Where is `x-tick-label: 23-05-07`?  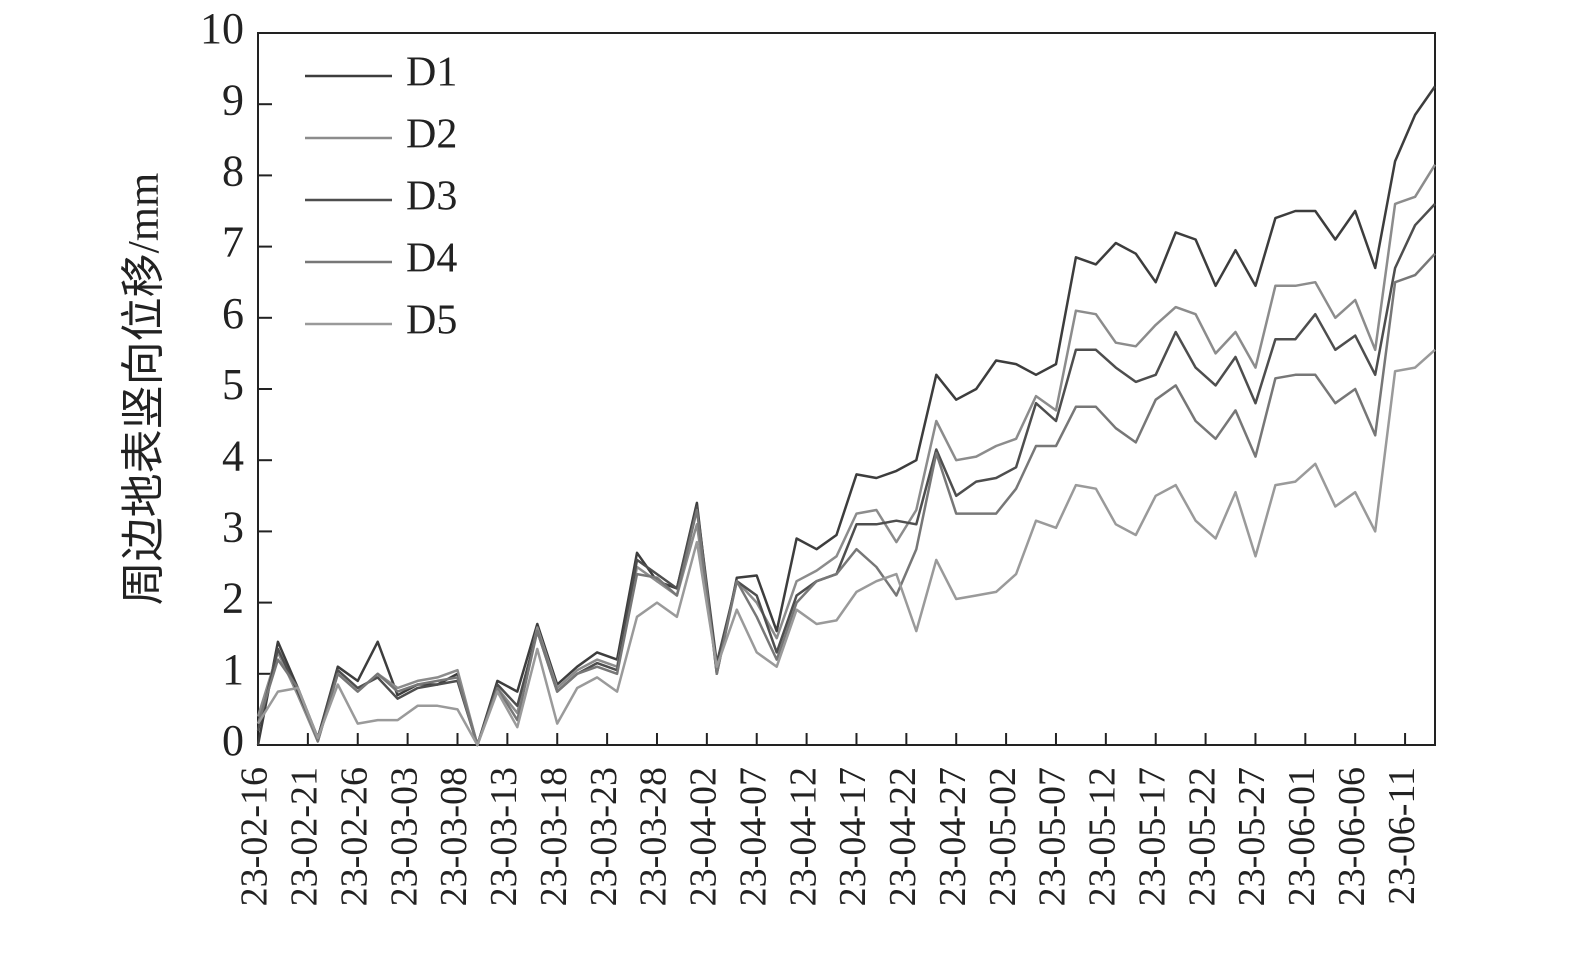
x-tick-label: 23-05-07 is located at coordinates (1053, 836).